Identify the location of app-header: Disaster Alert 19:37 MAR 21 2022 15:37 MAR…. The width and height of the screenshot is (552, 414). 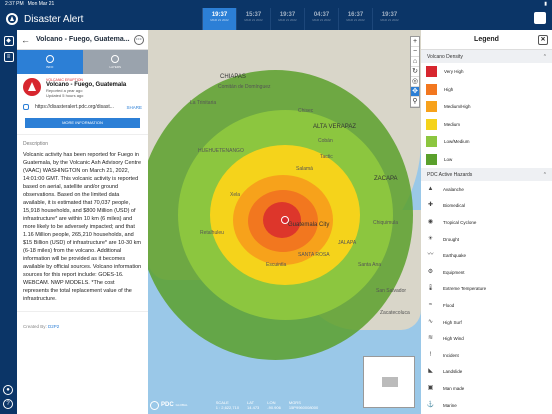
(276, 19).